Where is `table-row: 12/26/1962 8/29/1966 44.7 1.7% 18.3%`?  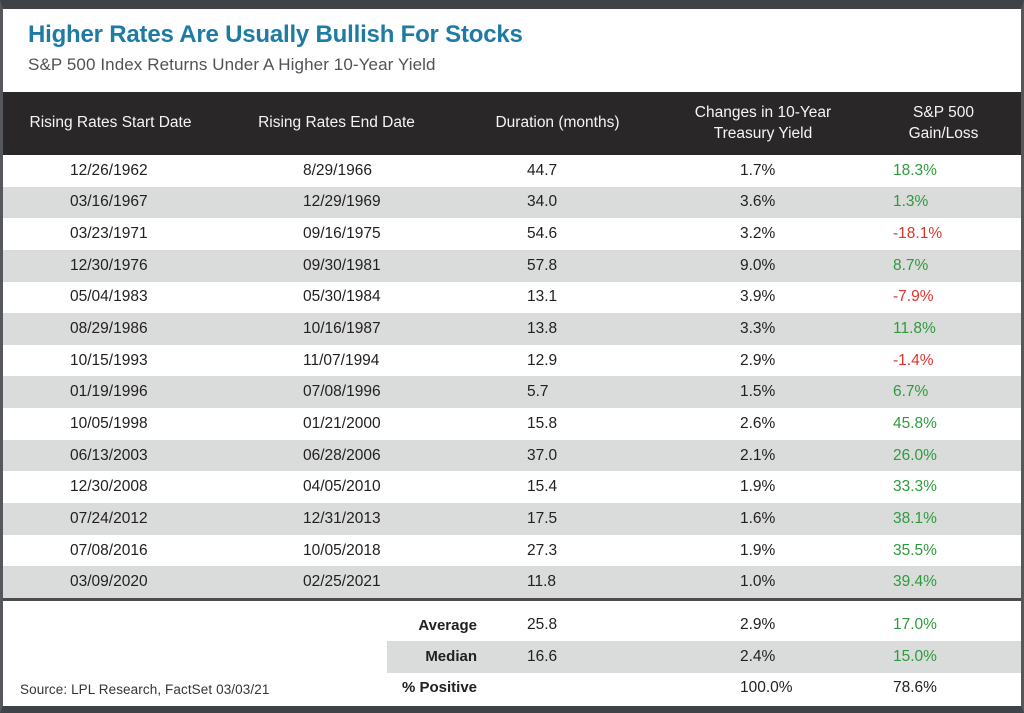
table-row: 12/26/1962 8/29/1966 44.7 1.7% 18.3% is located at coordinates (512, 171).